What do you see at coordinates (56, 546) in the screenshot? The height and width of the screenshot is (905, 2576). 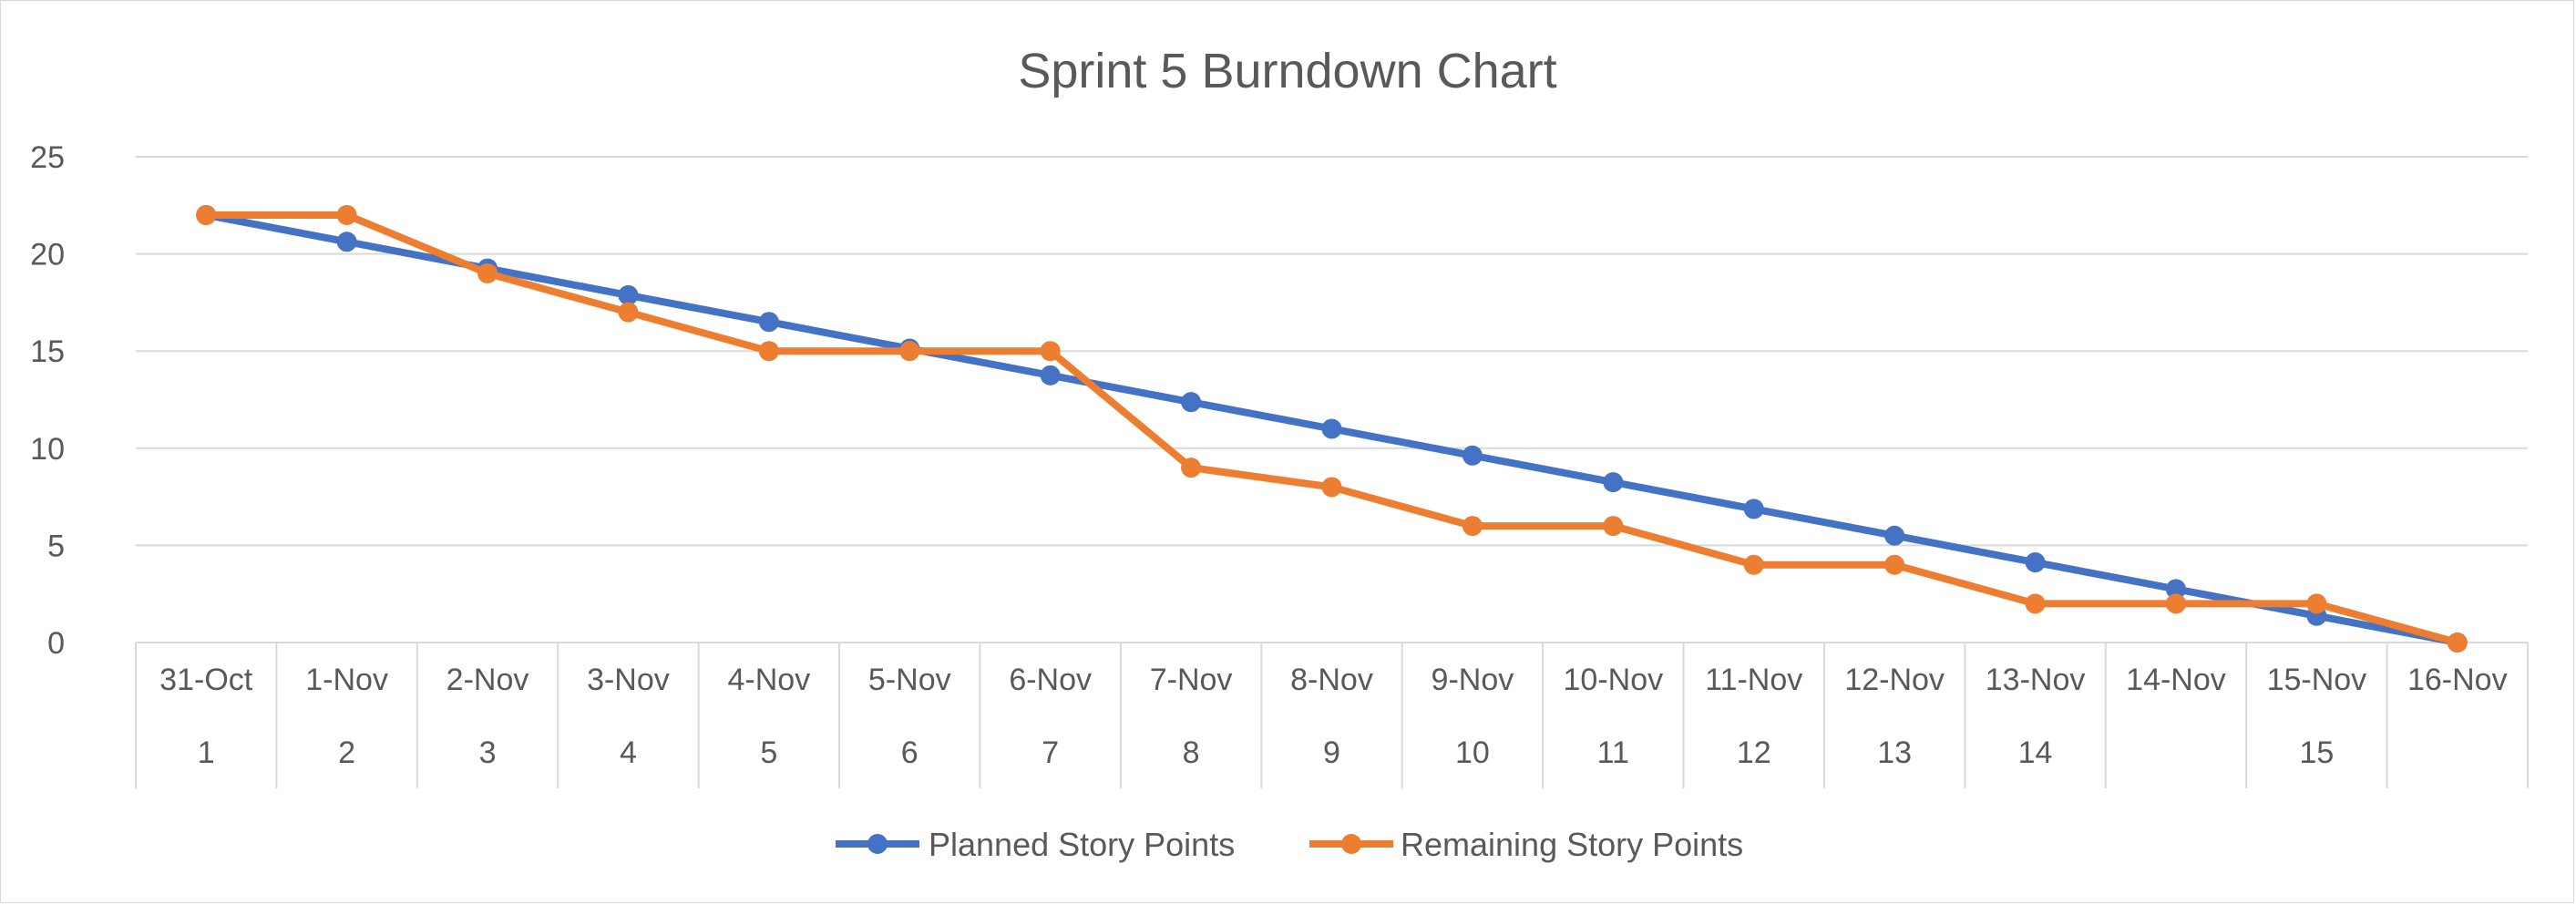 I see `y-tick-label: 5` at bounding box center [56, 546].